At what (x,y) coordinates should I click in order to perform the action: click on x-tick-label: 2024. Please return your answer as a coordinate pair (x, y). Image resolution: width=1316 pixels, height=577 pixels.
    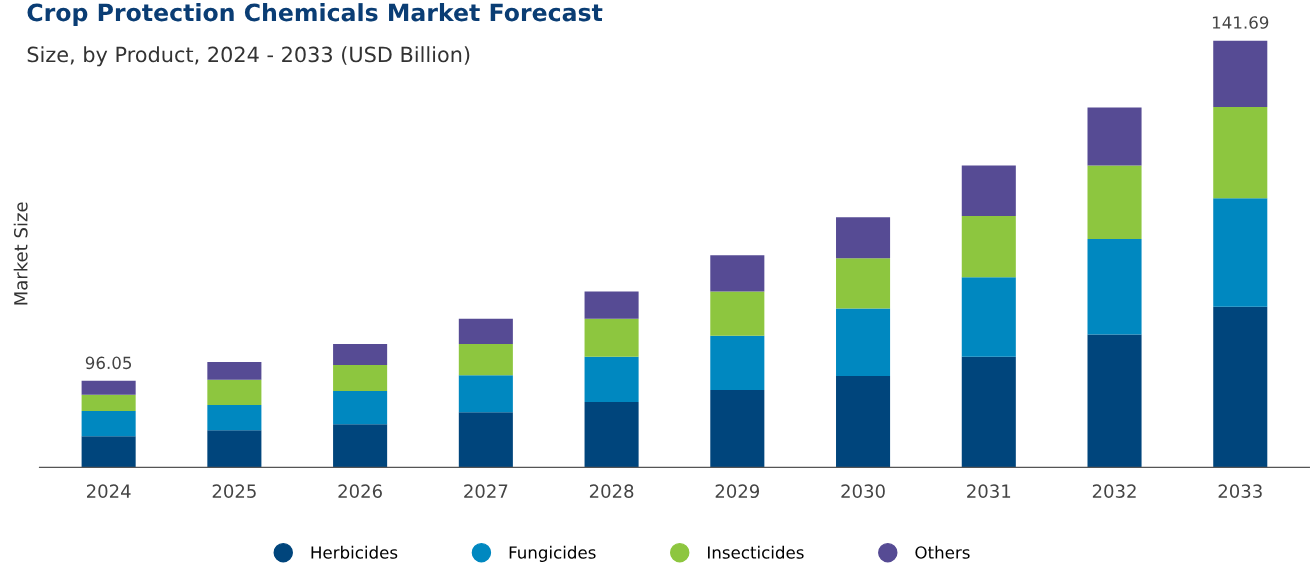
    Looking at the image, I should click on (108, 491).